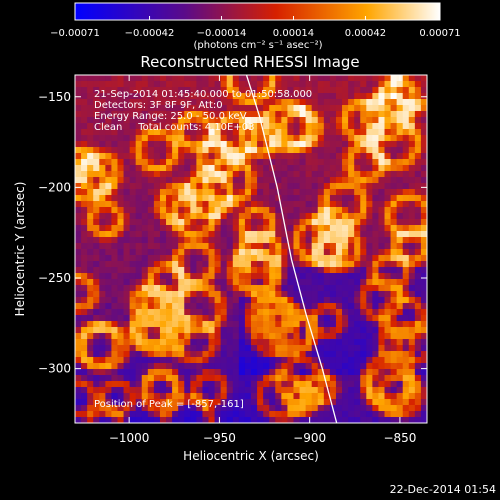 This screenshot has height=500, width=500. Describe the element at coordinates (203, 94) in the screenshot. I see `annotation-time: 21-Sep-2014 01:45:40.000 to 01:50:58.000` at that location.